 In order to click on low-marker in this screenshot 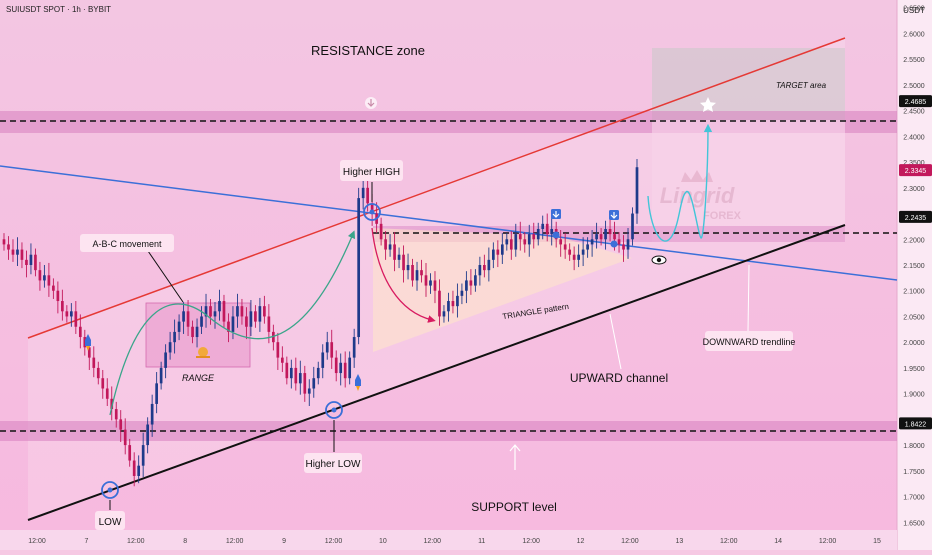, I will do `click(110, 490)`.